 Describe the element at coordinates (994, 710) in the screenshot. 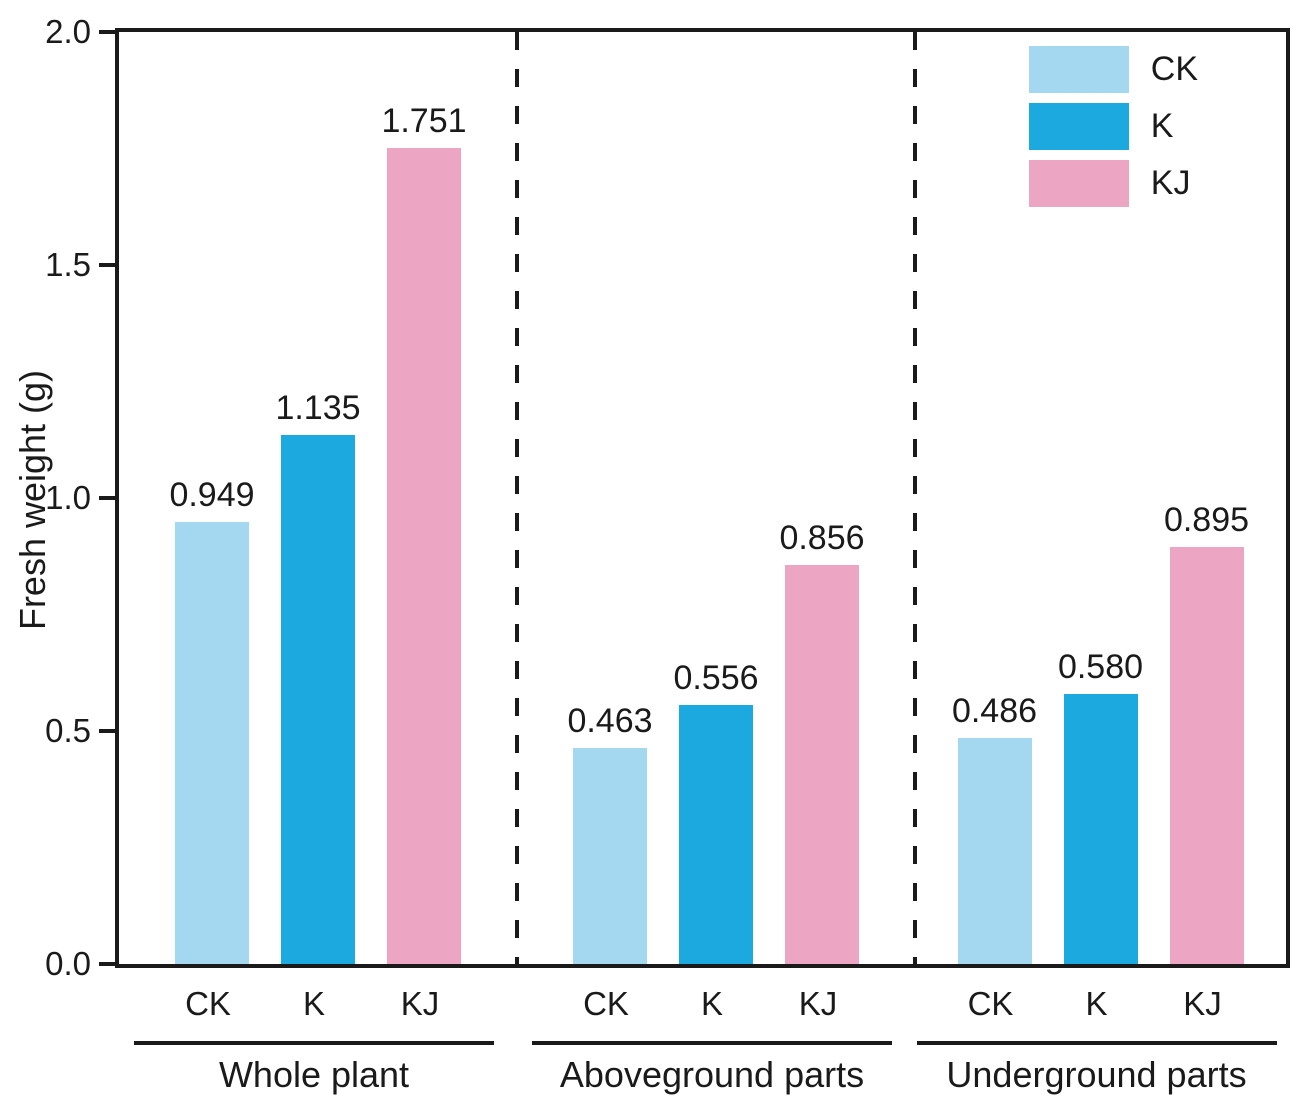

I see `bar-value-label: 0.486` at that location.